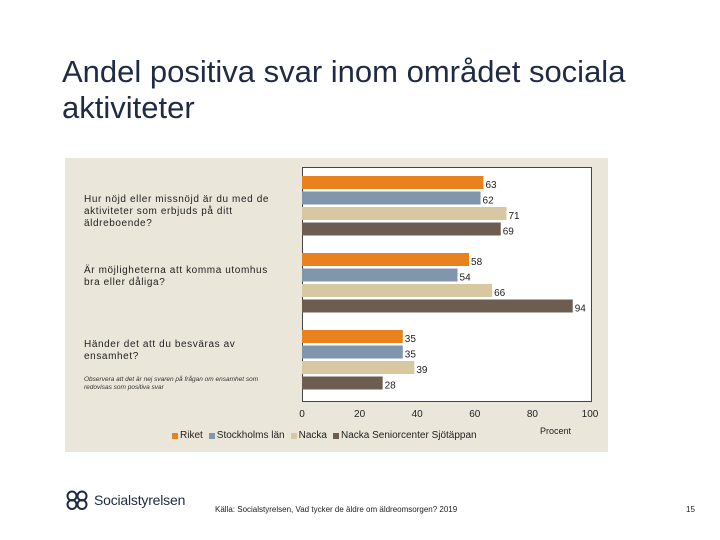 The height and width of the screenshot is (540, 720). Describe the element at coordinates (514, 216) in the screenshot. I see `data-label: 71` at that location.